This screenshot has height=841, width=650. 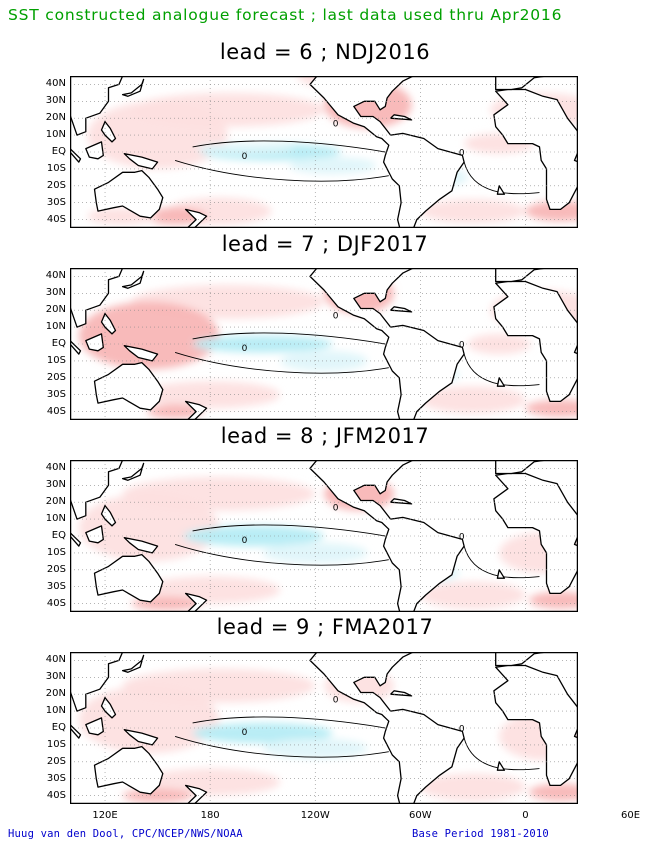 I want to click on panel-title: lead = 9 ; FMA2017, so click(x=325, y=627).